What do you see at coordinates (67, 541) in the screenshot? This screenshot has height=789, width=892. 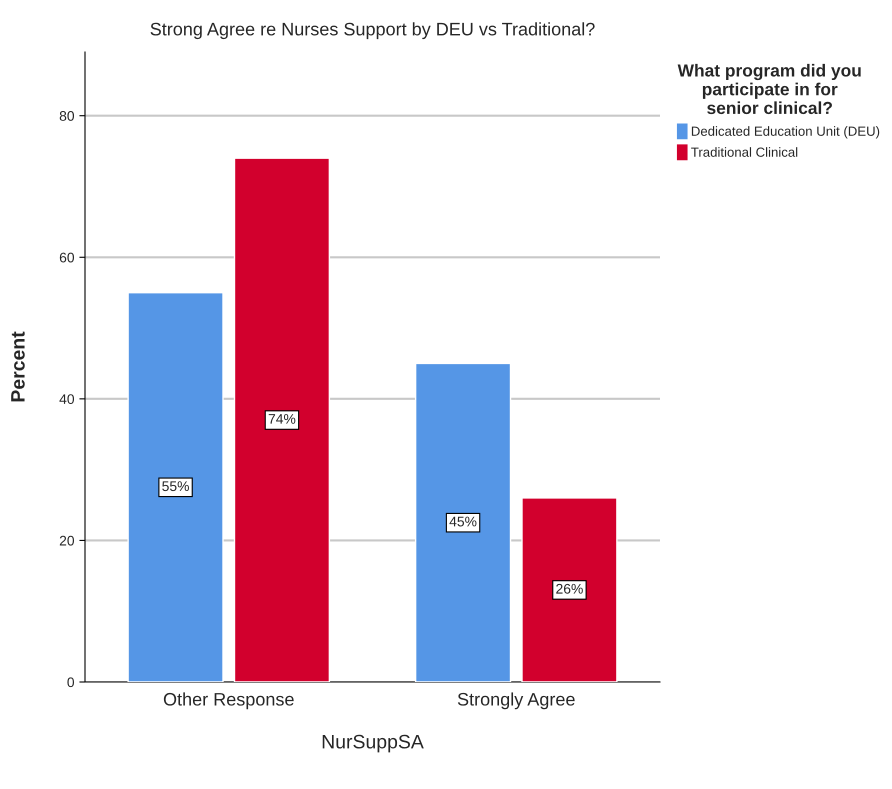 I see `y-tick-label: 20` at bounding box center [67, 541].